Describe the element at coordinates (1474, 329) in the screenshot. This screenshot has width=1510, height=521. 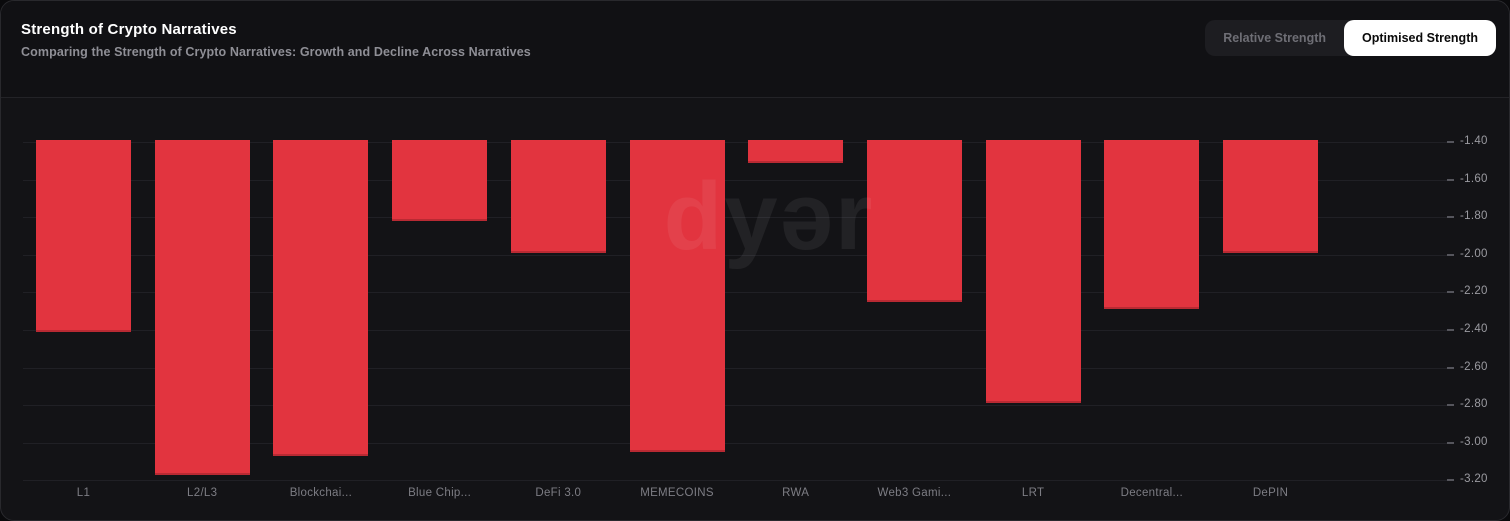
I see `y-tick-label: -2.40` at that location.